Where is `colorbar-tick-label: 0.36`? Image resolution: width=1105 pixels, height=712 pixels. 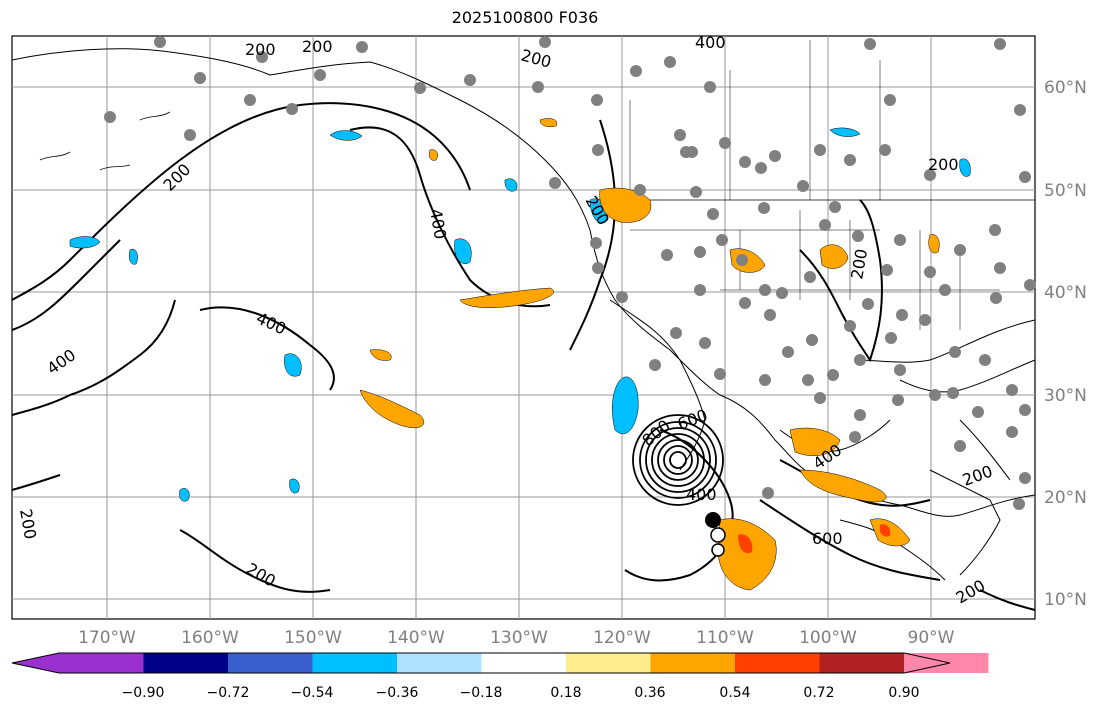
colorbar-tick-label: 0.36 is located at coordinates (649, 693).